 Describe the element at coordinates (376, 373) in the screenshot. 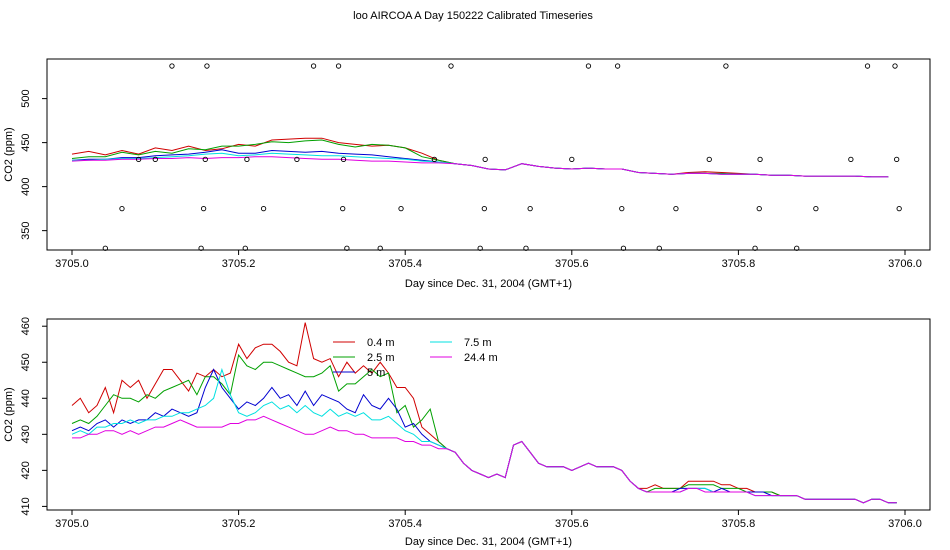

I see `legend-label: 5 m` at that location.